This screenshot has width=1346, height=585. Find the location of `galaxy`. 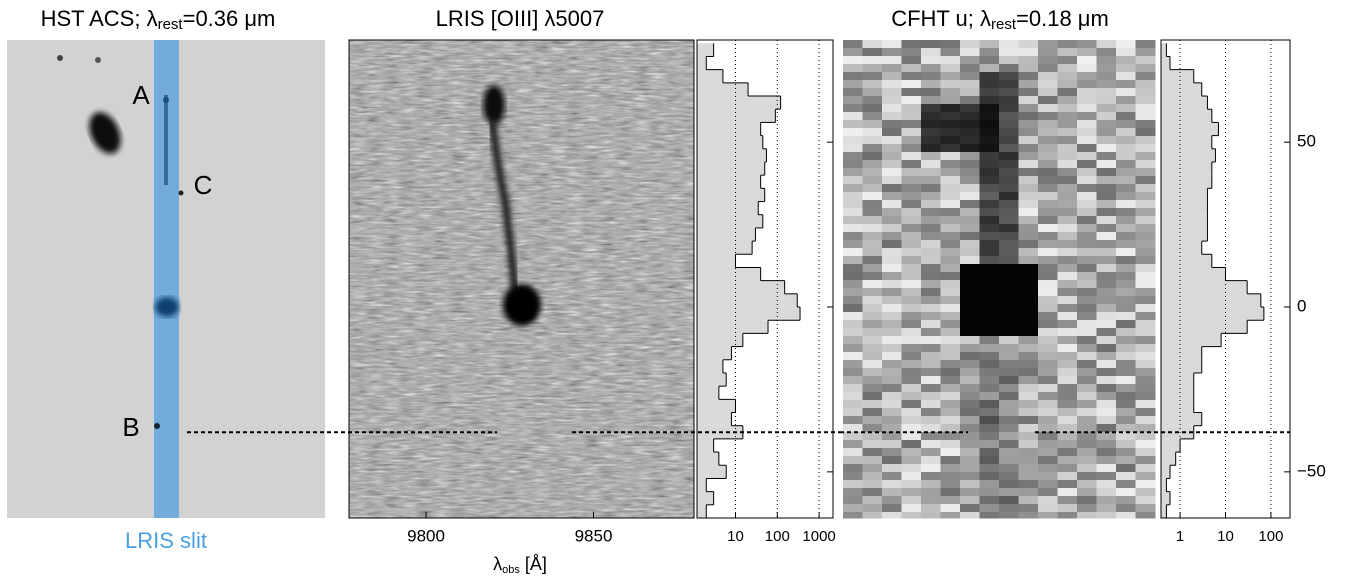

galaxy is located at coordinates (105, 133).